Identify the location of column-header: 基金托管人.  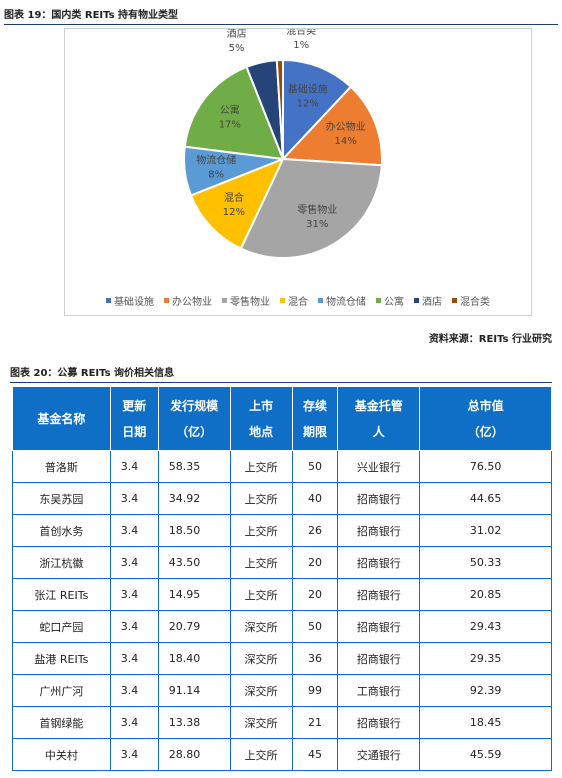
(379, 418).